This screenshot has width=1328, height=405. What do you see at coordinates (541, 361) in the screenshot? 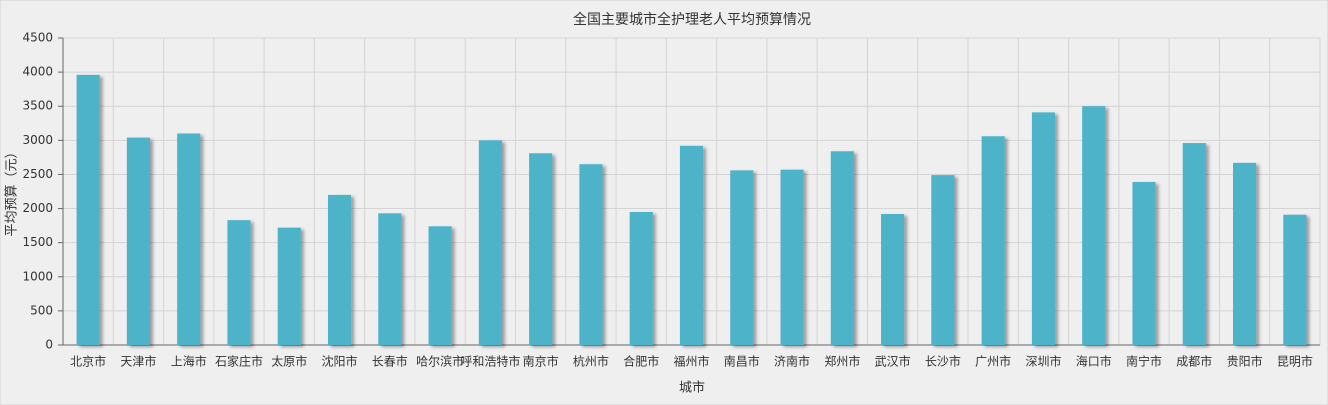
I see `x-tick-label: 南京市` at bounding box center [541, 361].